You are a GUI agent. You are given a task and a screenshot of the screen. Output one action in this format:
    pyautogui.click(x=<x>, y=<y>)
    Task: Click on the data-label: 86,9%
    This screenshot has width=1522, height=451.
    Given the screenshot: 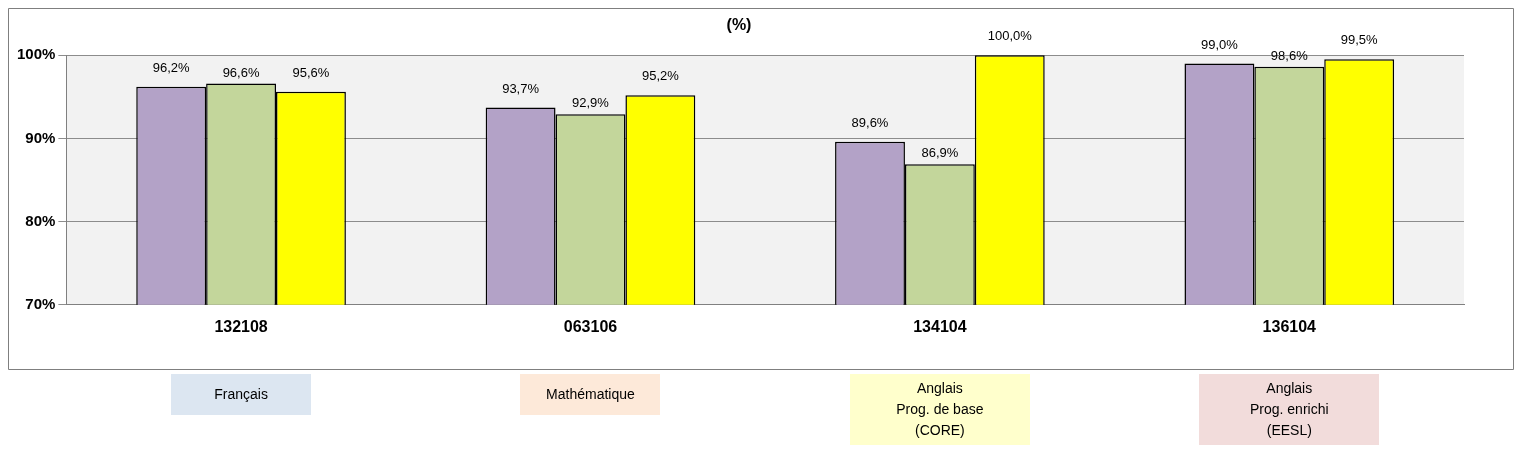 What is the action you would take?
    pyautogui.click(x=940, y=153)
    